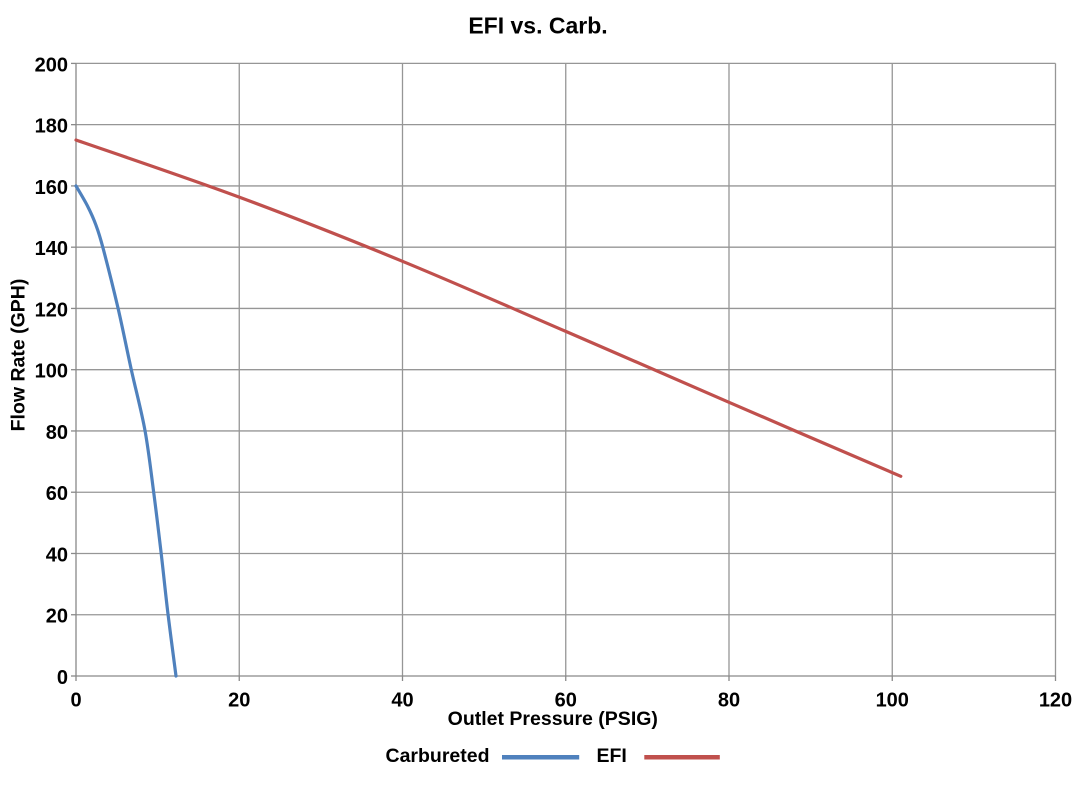  Describe the element at coordinates (553, 719) in the screenshot. I see `svg-text: Outlet Pressure (PSIG)` at that location.